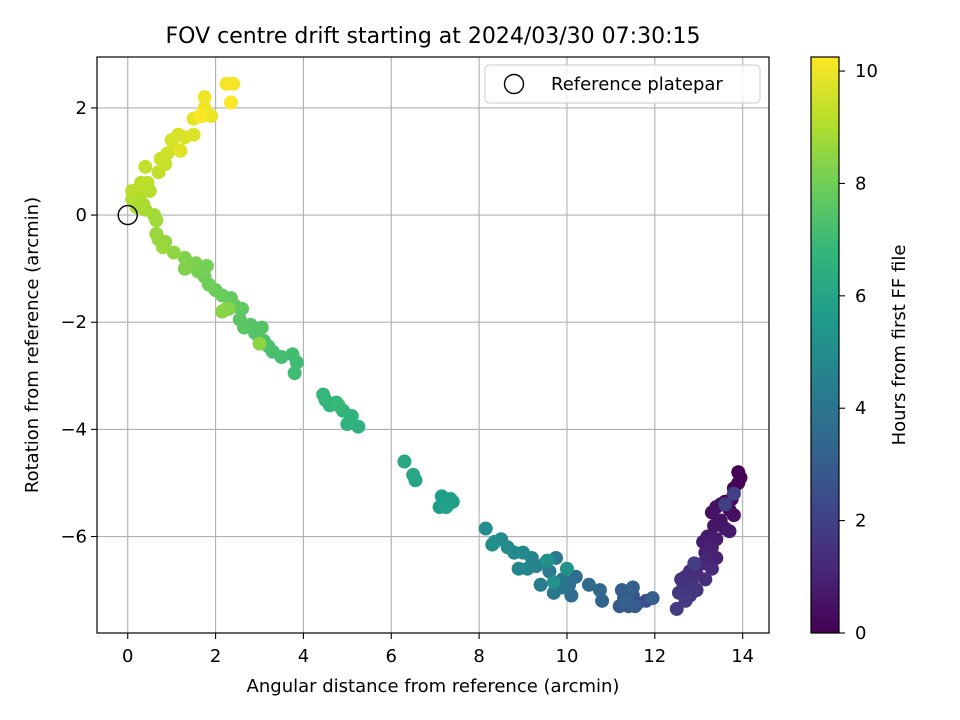 The width and height of the screenshot is (960, 720). Describe the element at coordinates (860, 633) in the screenshot. I see `colorbar-tick-label: 0` at that location.